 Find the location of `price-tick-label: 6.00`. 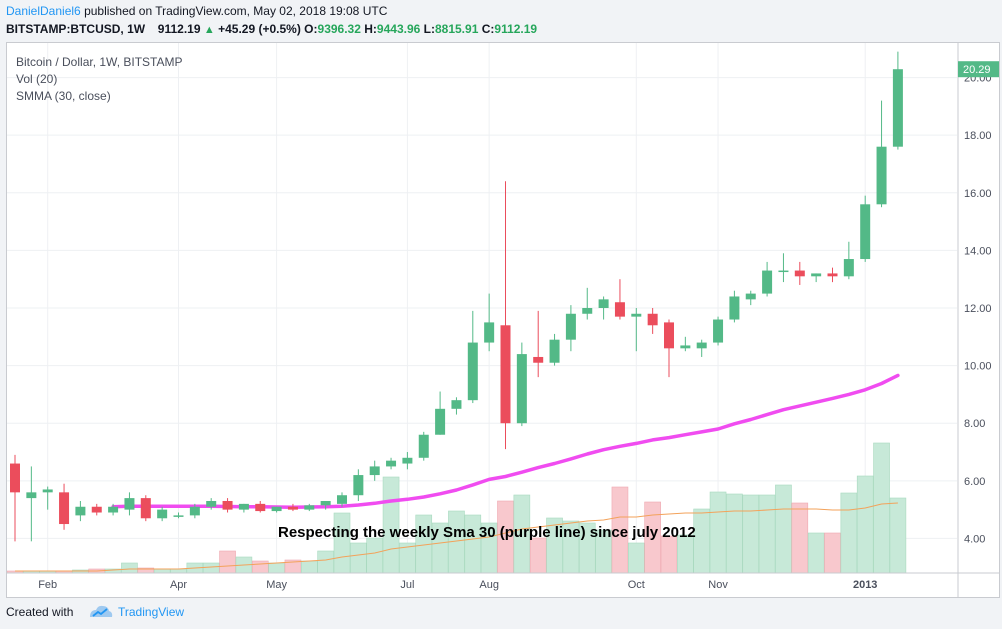

price-tick-label: 6.00 is located at coordinates (974, 482).